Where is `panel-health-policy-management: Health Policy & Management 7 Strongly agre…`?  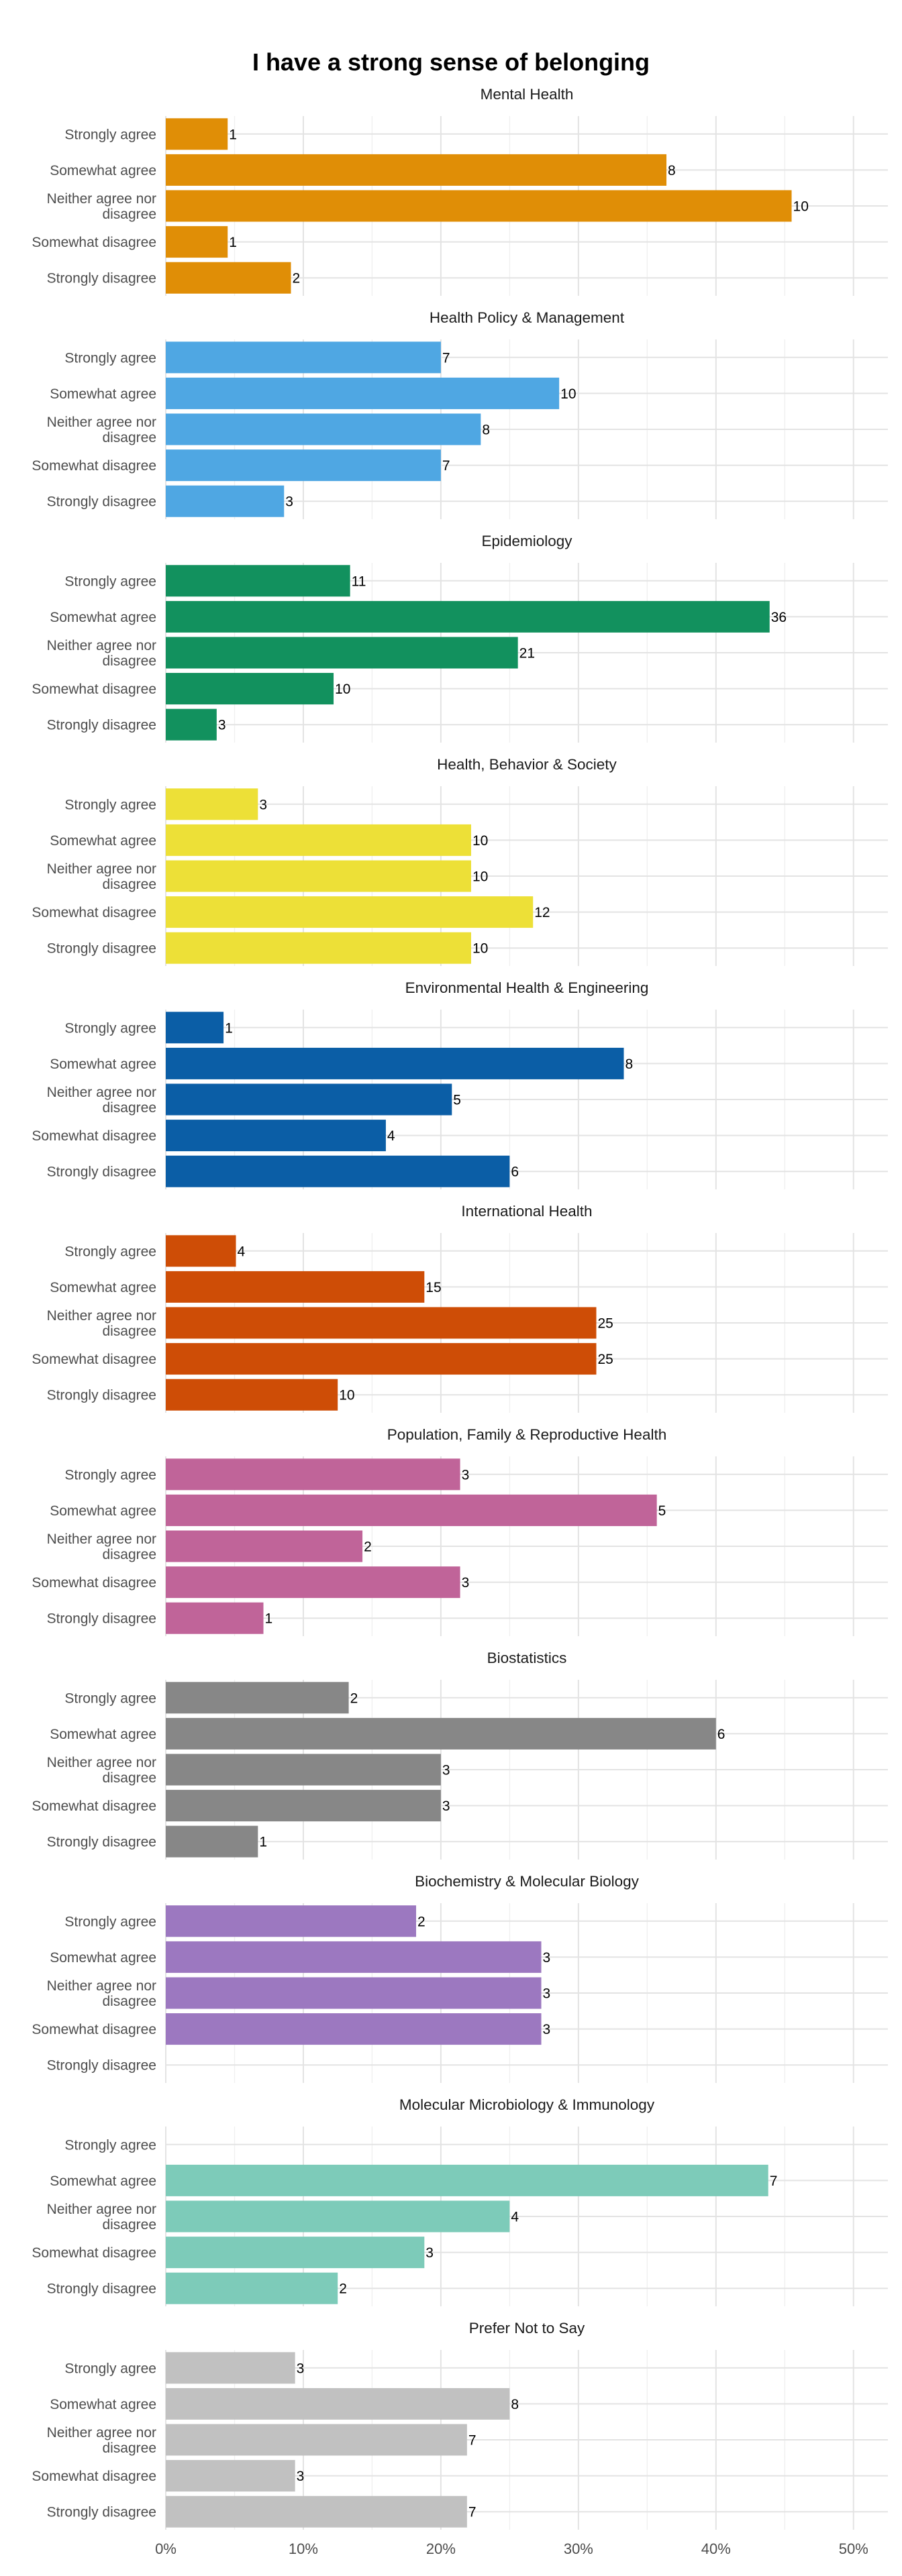 panel-health-policy-management: Health Policy & Management 7 Strongly agre… is located at coordinates (460, 414).